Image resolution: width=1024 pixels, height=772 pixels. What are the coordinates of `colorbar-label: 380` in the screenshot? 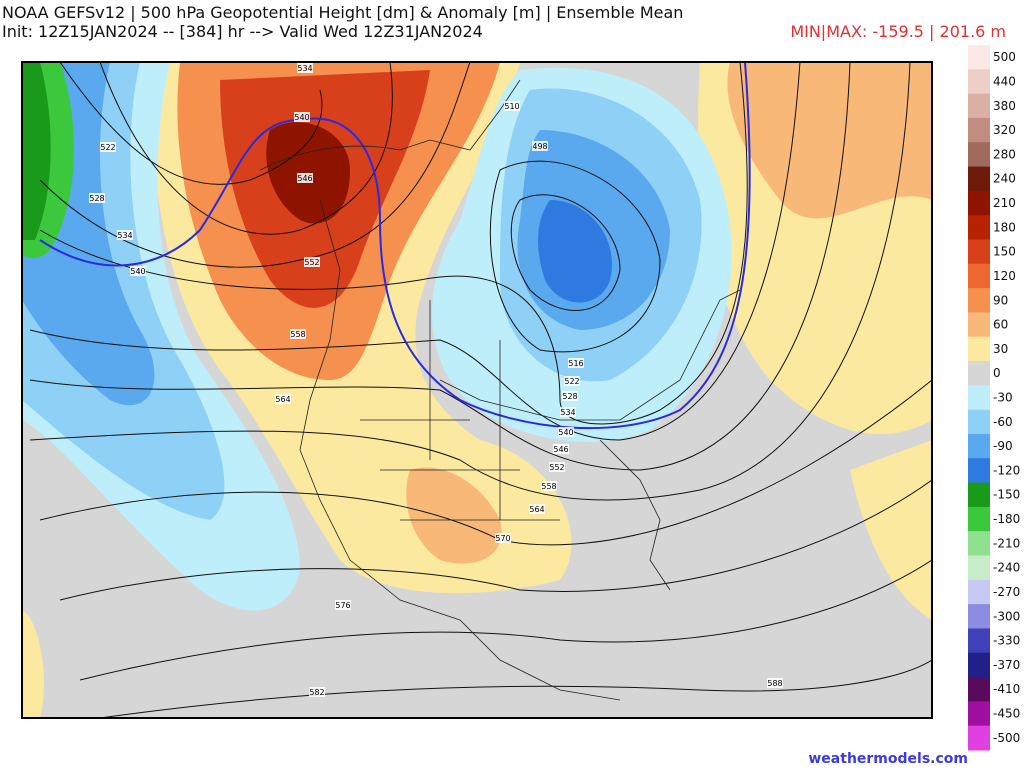 It's located at (1004, 106).